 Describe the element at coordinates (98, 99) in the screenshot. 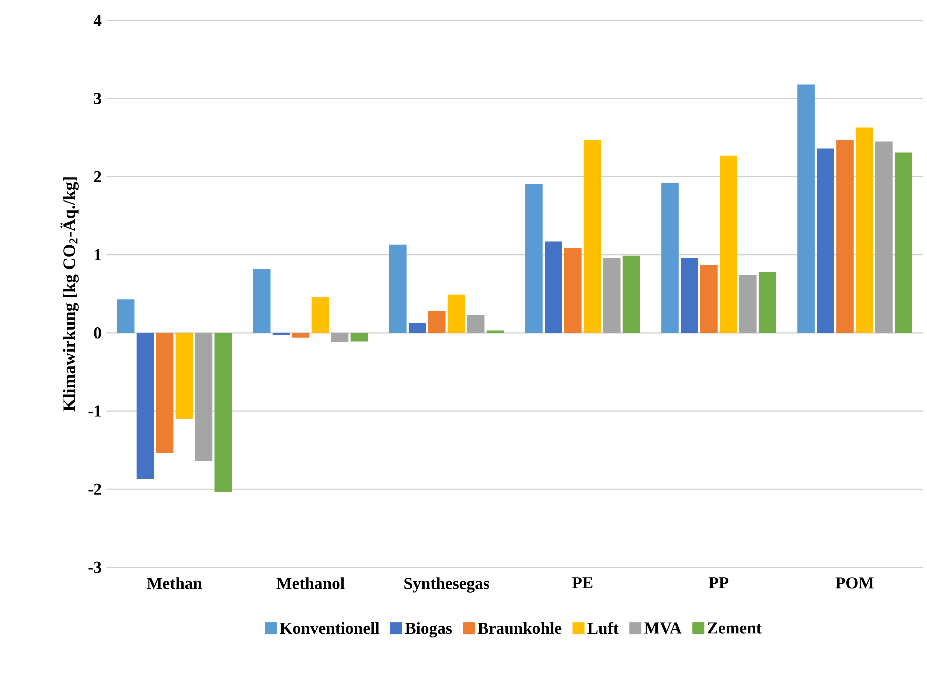

I see `y-tick-label: 3` at that location.